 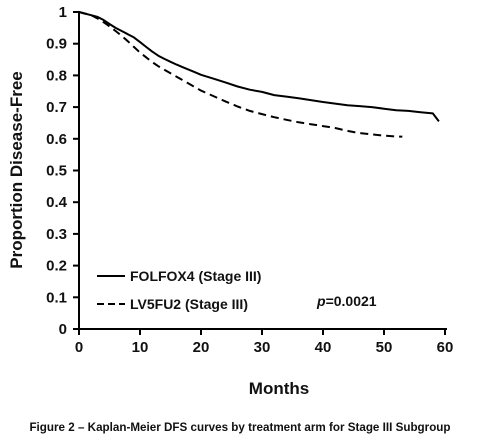 I want to click on y-tick-label: 1, so click(x=63, y=12).